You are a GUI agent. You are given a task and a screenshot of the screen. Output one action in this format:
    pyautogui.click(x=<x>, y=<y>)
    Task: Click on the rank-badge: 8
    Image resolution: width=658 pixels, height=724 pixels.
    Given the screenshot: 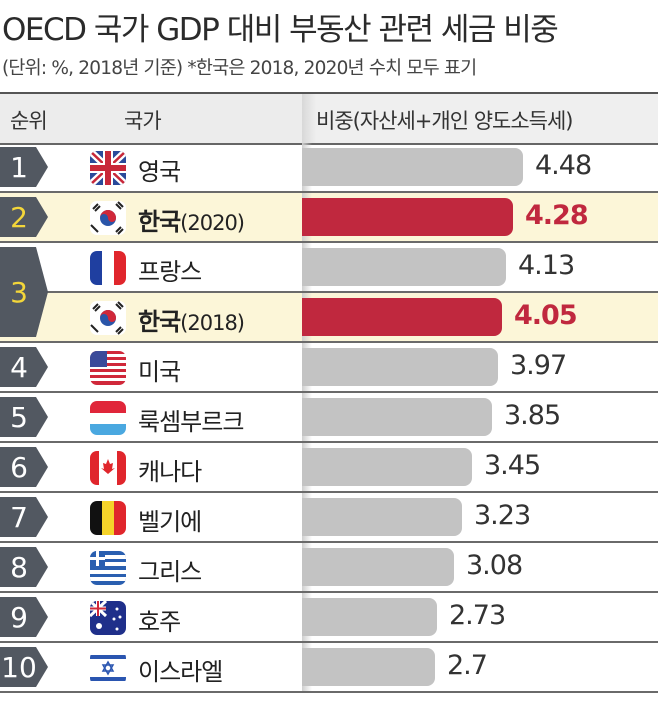 What is the action you would take?
    pyautogui.click(x=24, y=567)
    